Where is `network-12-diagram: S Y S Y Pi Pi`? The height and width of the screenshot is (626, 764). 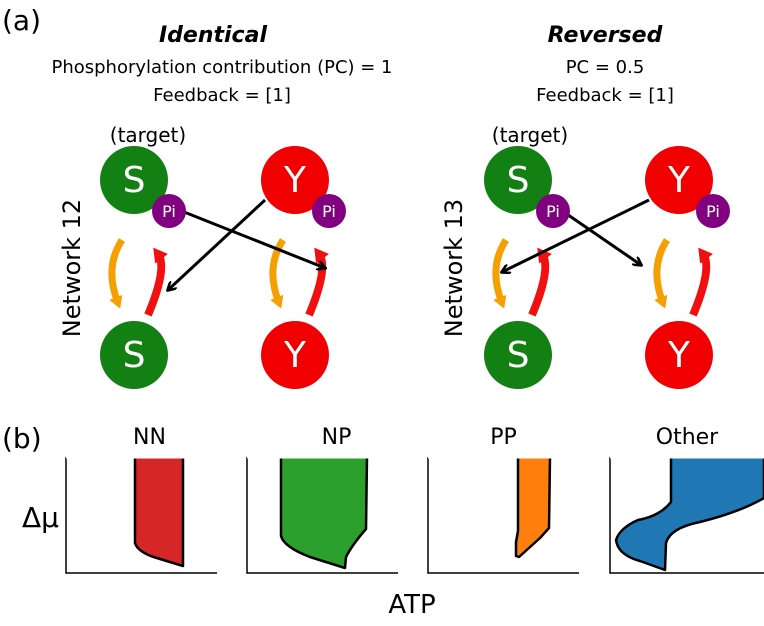 network-12-diagram: S Y S Y Pi Pi is located at coordinates (223, 267).